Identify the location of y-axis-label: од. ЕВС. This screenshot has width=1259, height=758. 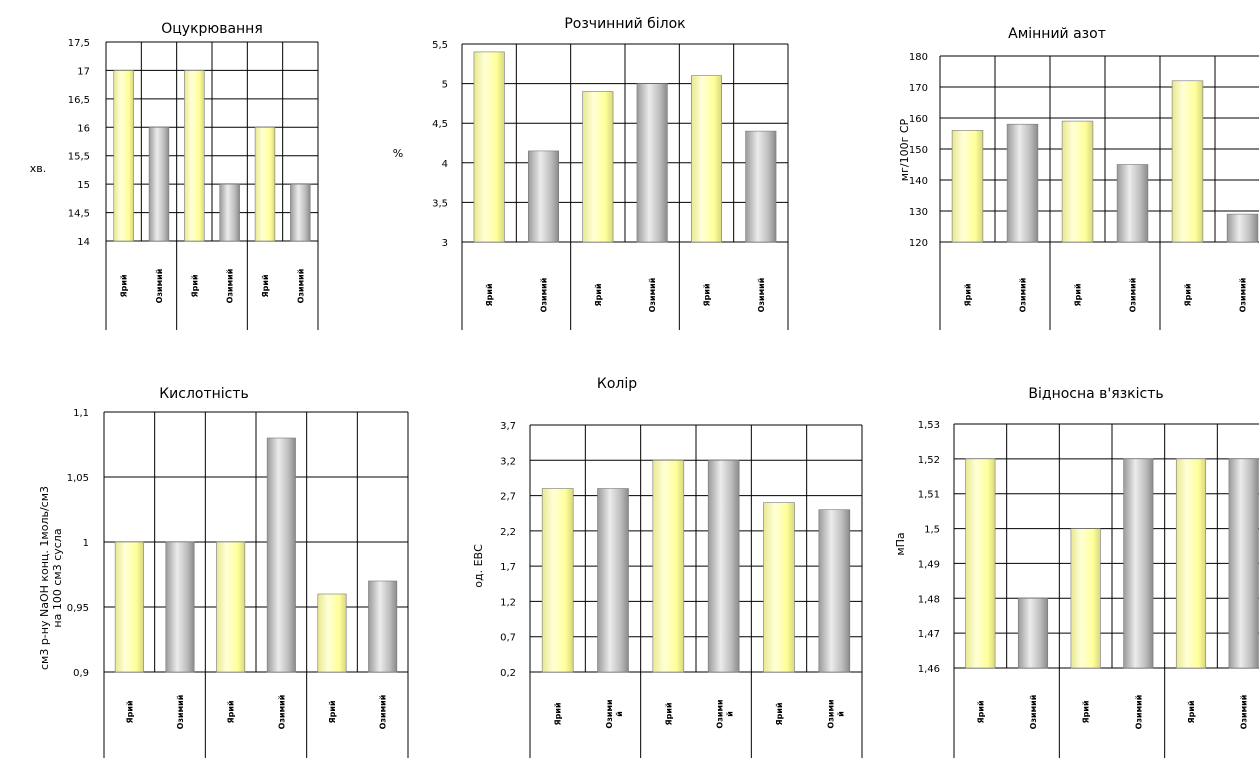
(478, 566).